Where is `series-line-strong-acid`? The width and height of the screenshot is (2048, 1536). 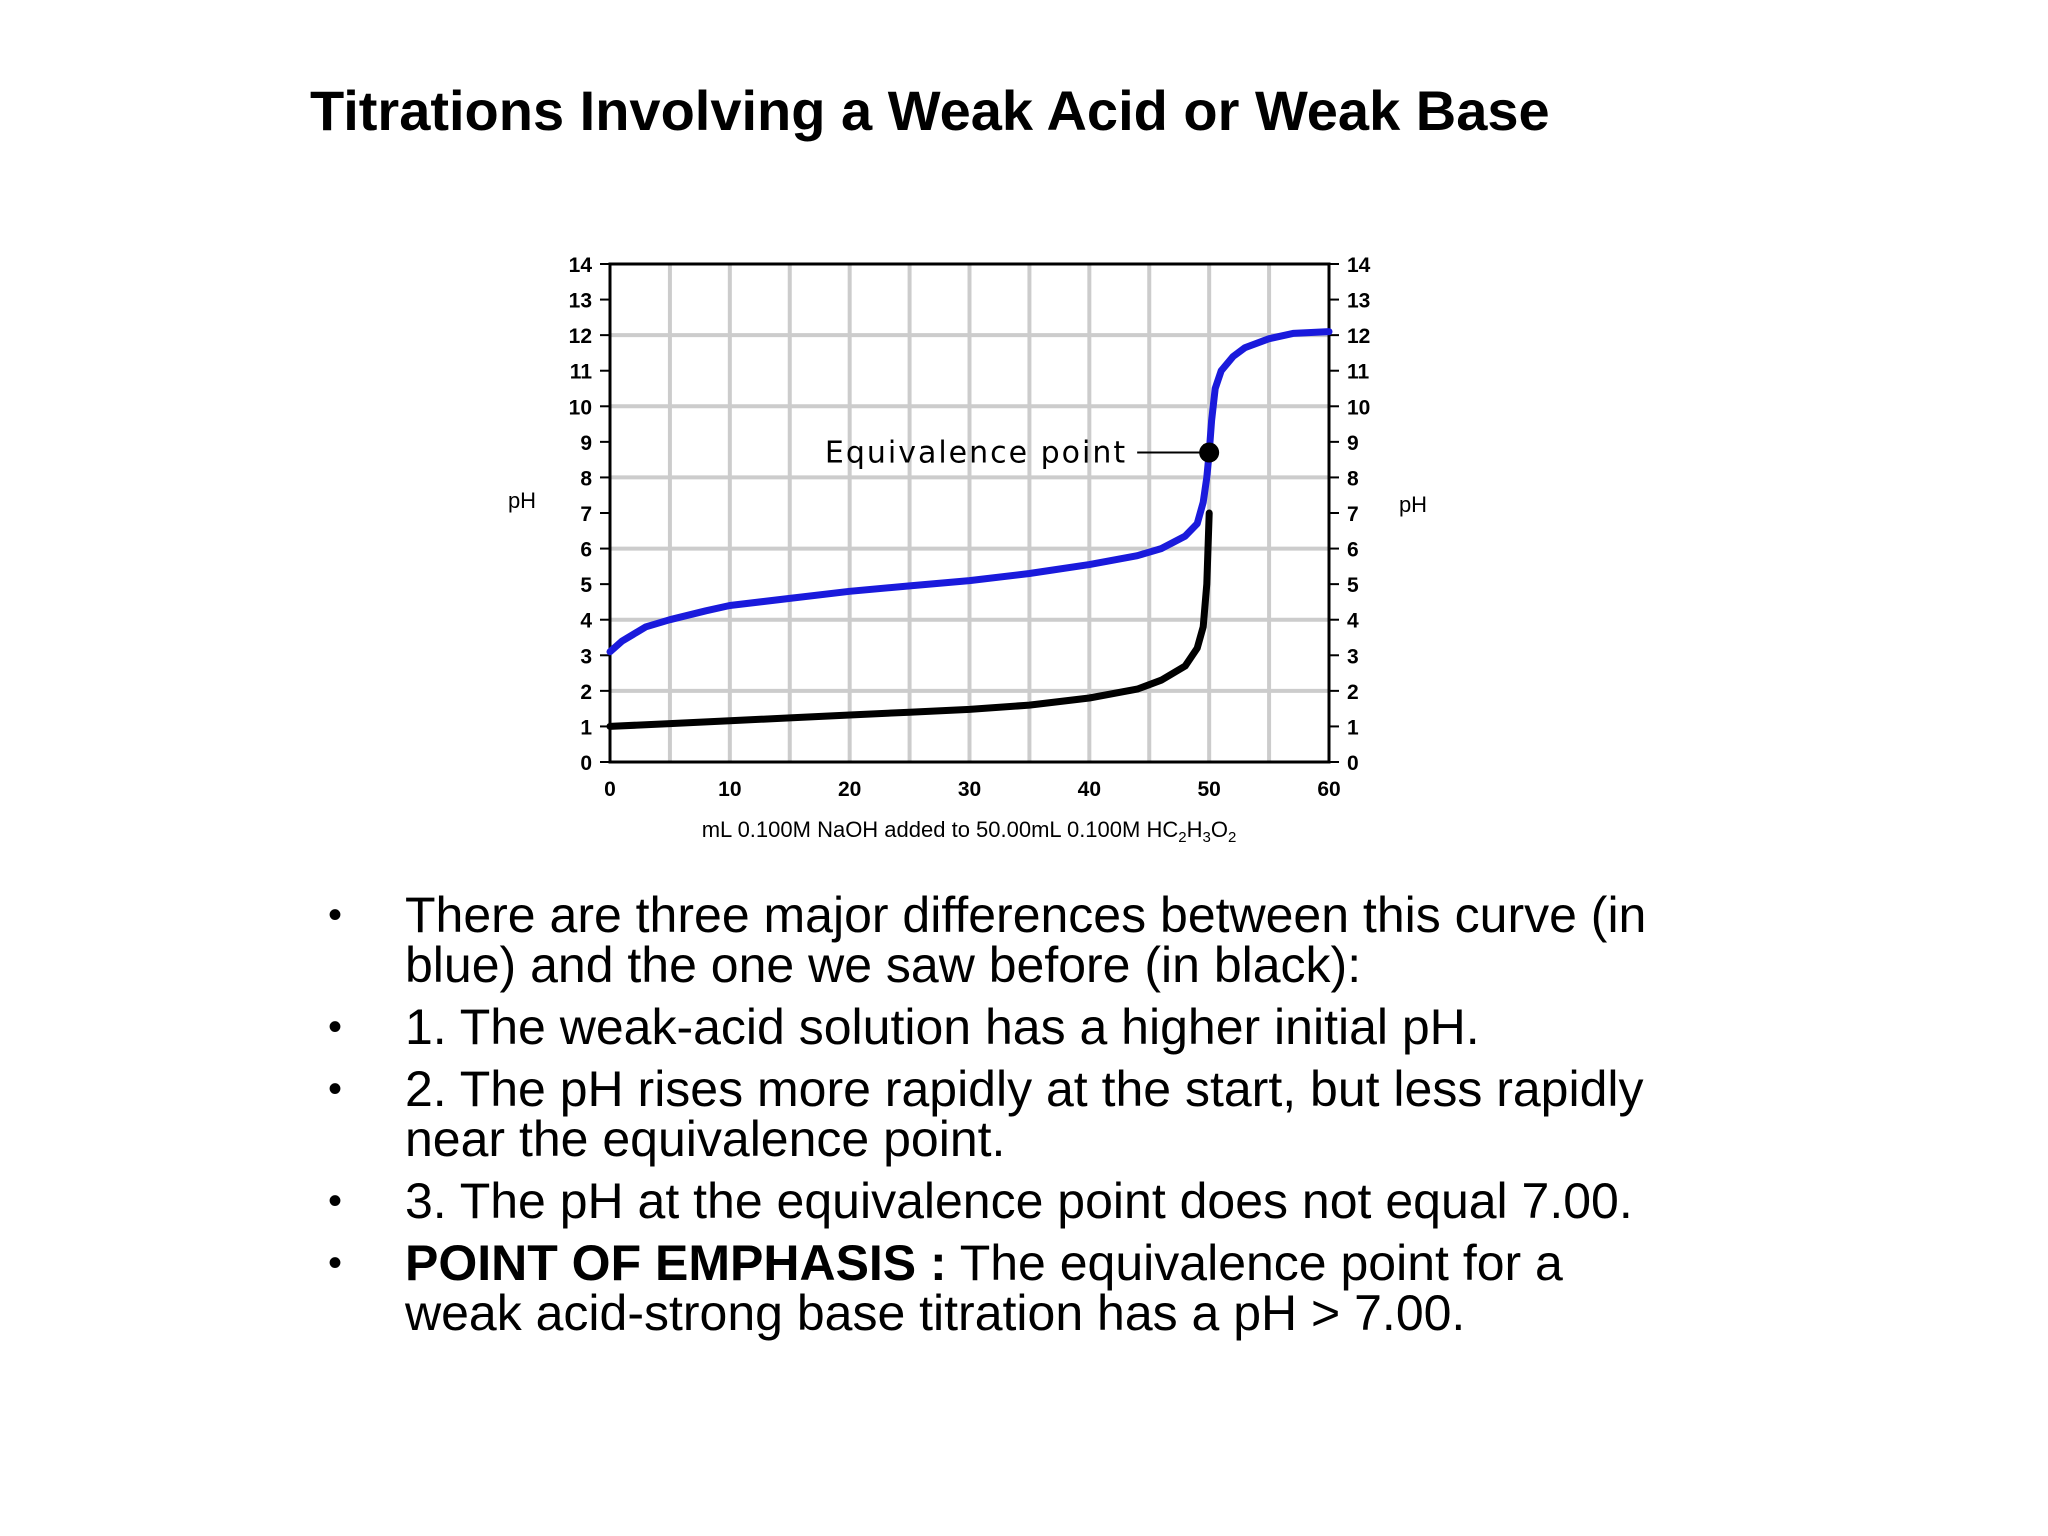
series-line-strong-acid is located at coordinates (909, 619).